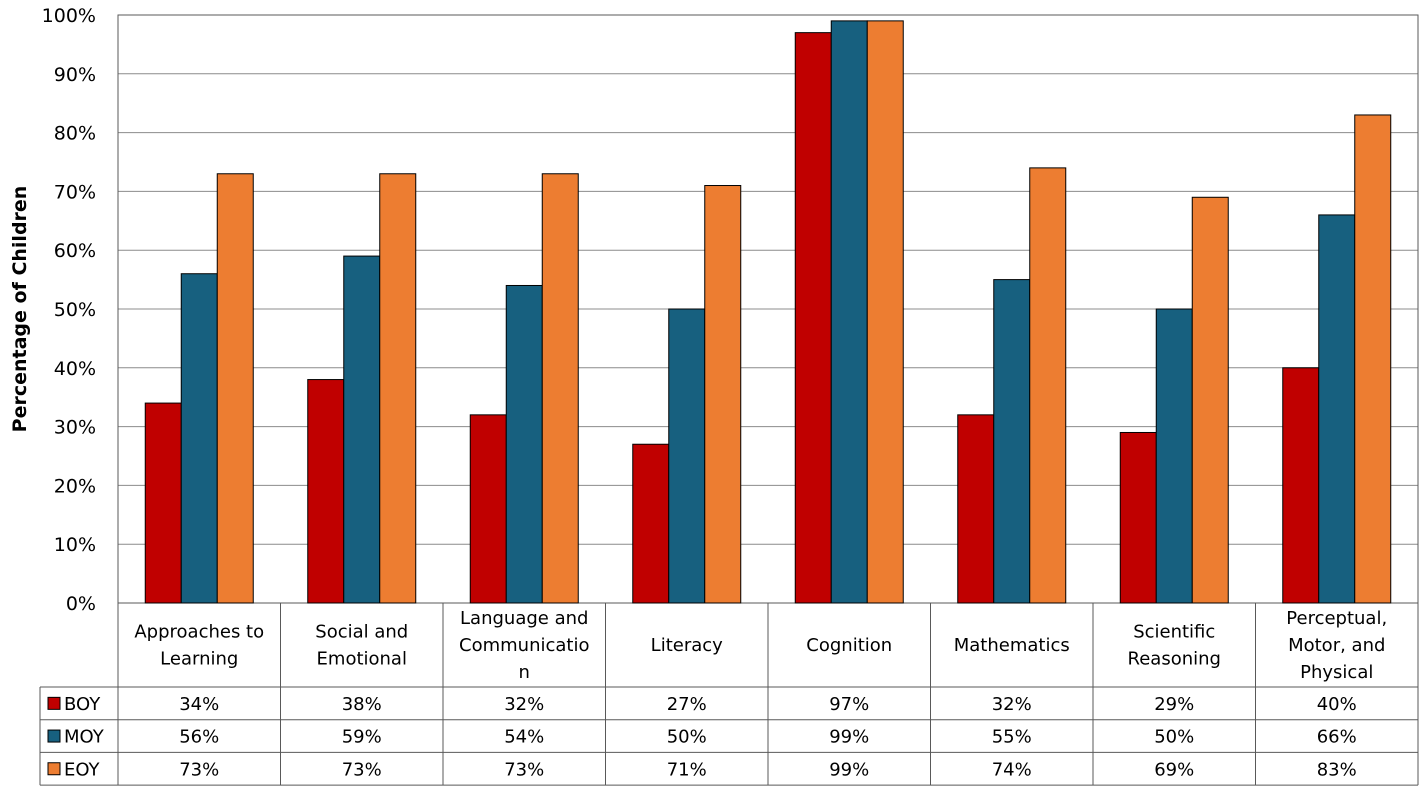  I want to click on y-tick-label: 90%, so click(75, 75).